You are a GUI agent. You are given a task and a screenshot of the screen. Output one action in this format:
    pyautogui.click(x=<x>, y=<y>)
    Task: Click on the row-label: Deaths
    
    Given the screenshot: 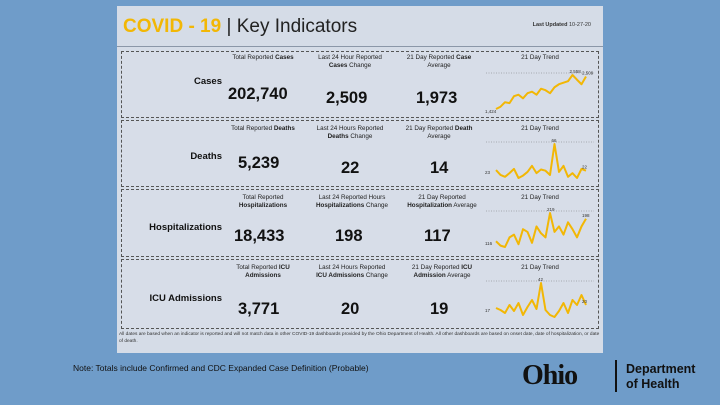 What is the action you would take?
    pyautogui.click(x=206, y=156)
    